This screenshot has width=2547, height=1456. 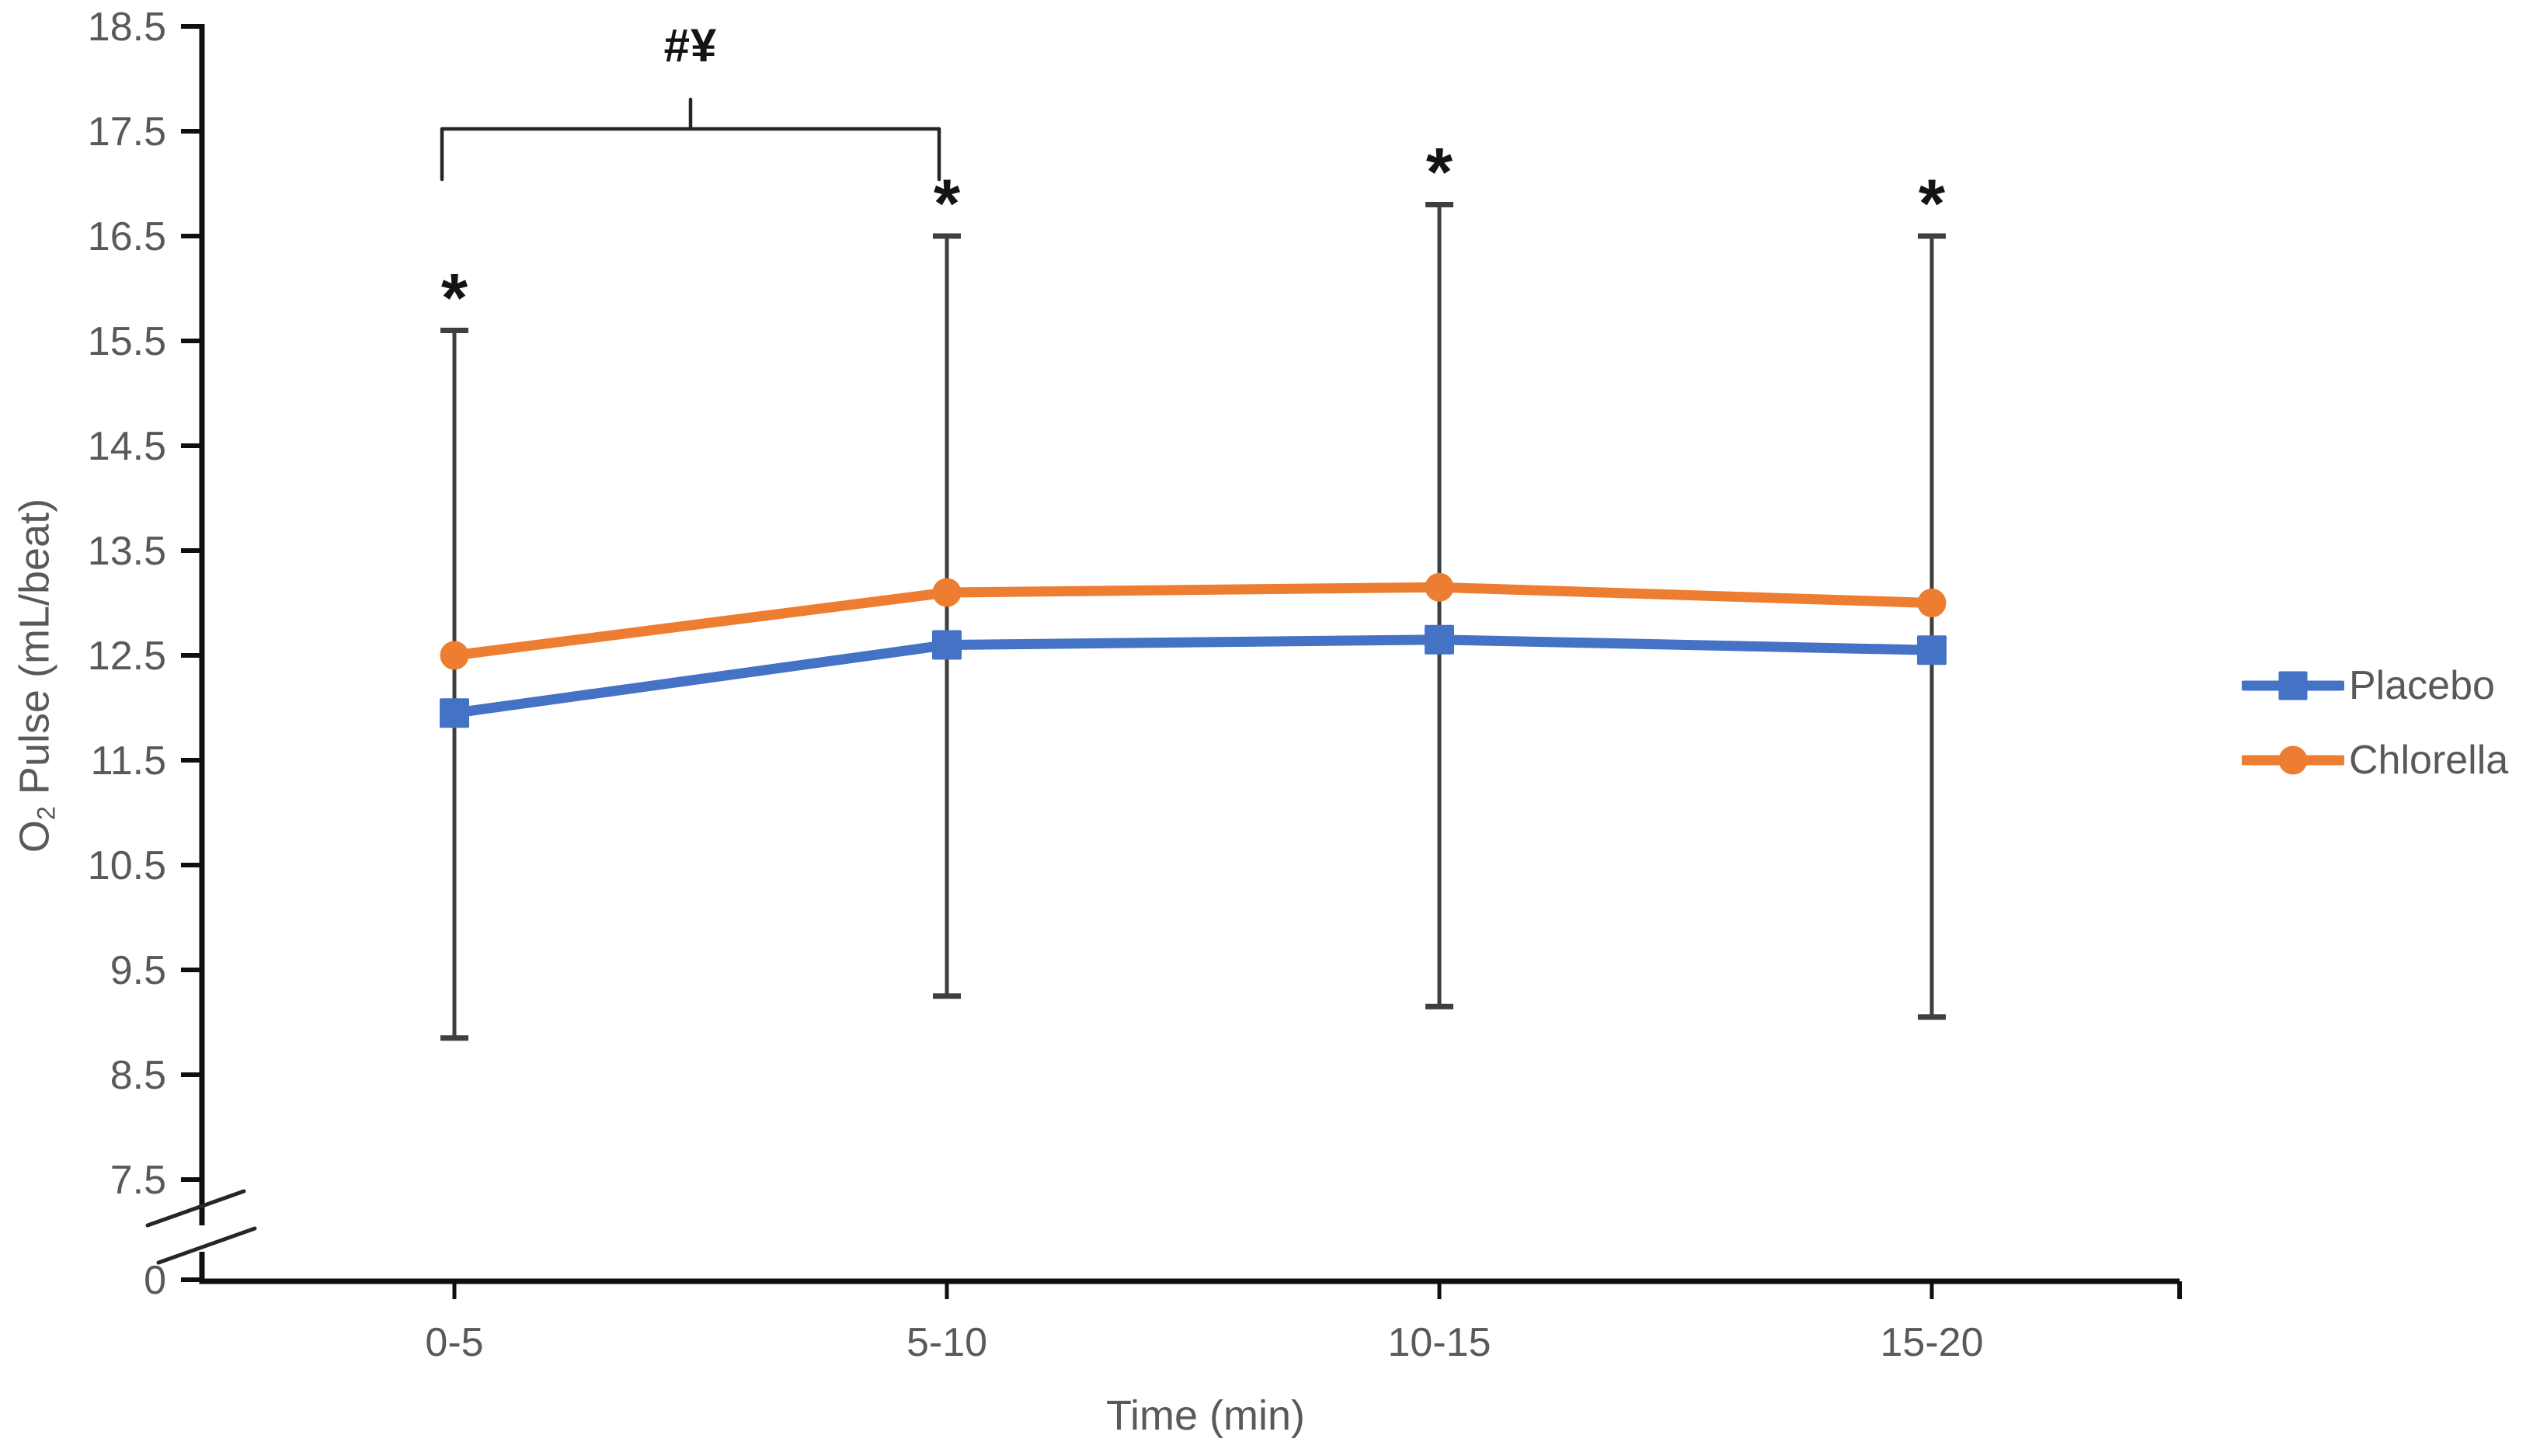 What do you see at coordinates (454, 1342) in the screenshot?
I see `x-tick-label: 0-5` at bounding box center [454, 1342].